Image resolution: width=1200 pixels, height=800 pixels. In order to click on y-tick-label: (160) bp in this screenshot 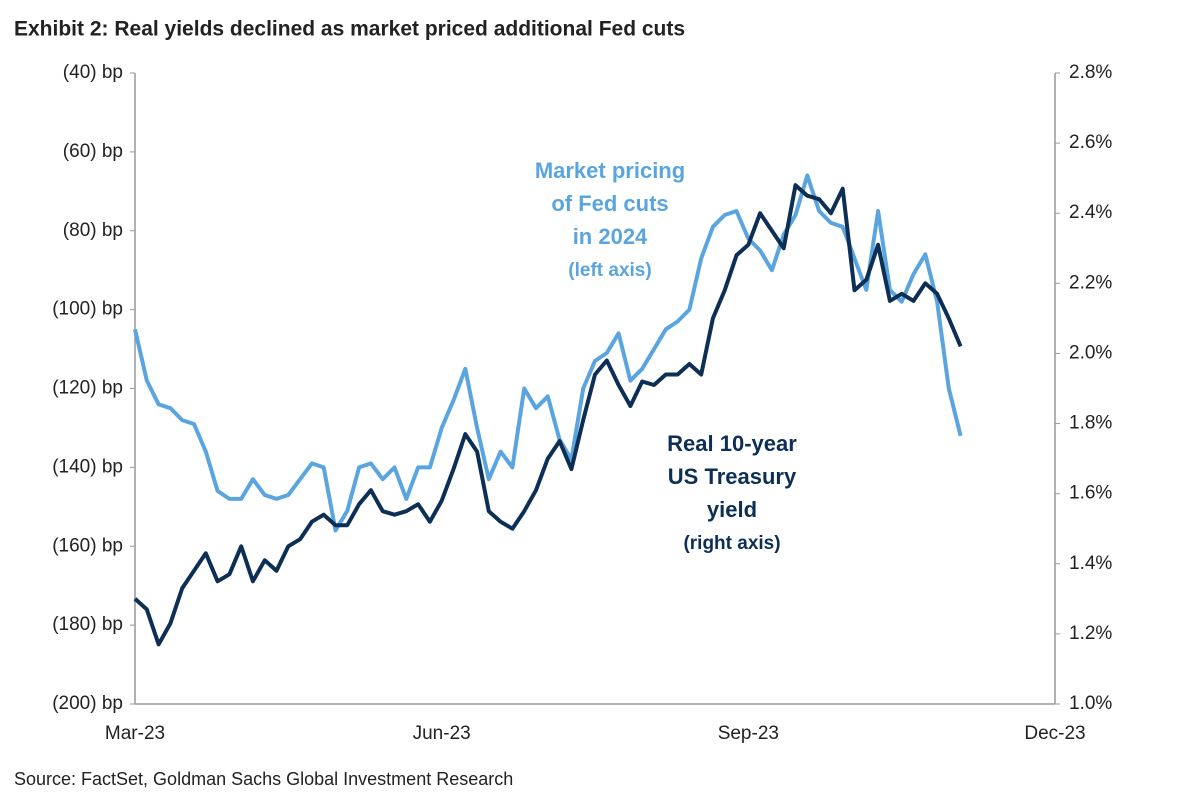, I will do `click(87, 545)`.